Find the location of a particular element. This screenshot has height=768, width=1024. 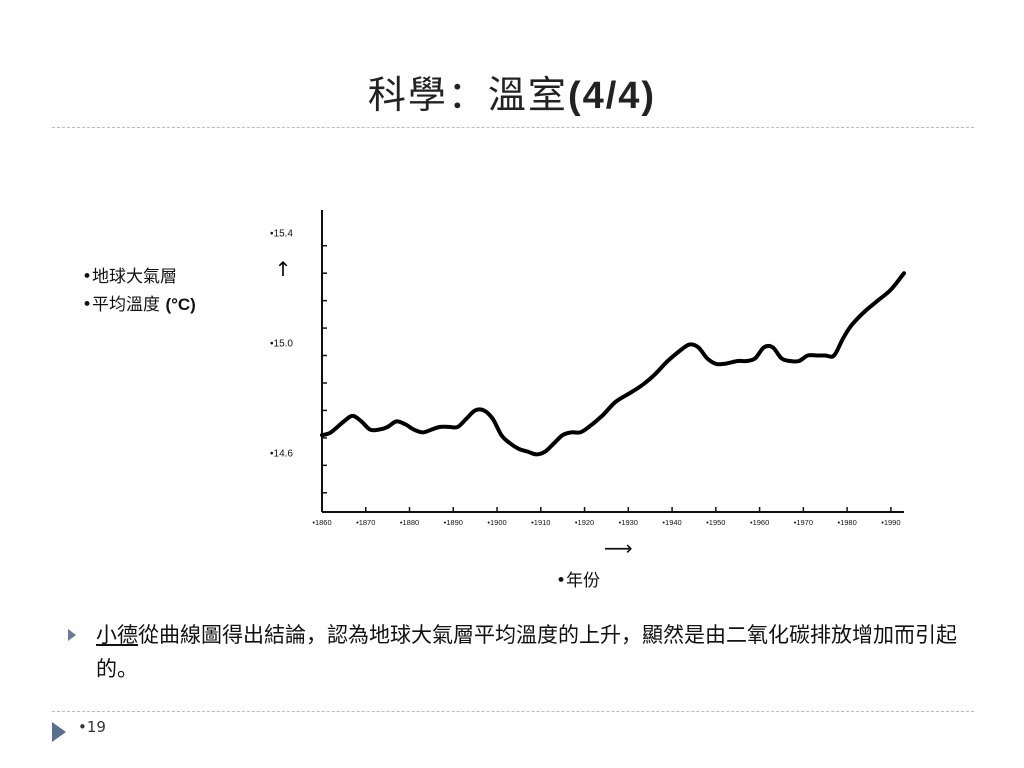

bullet-arrow-icon is located at coordinates (72, 635).